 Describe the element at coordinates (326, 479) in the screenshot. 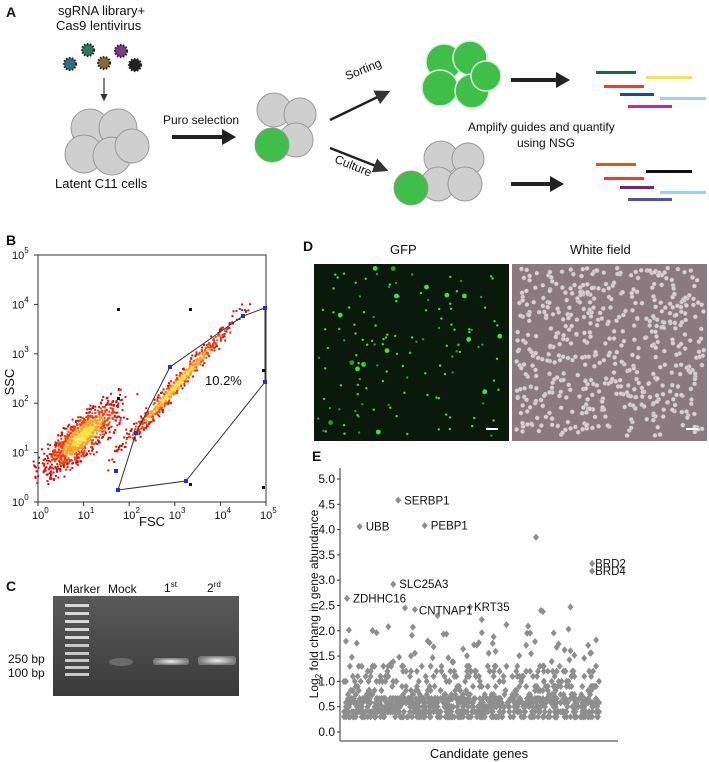

I see `e-y-tick-label: 5.0` at that location.